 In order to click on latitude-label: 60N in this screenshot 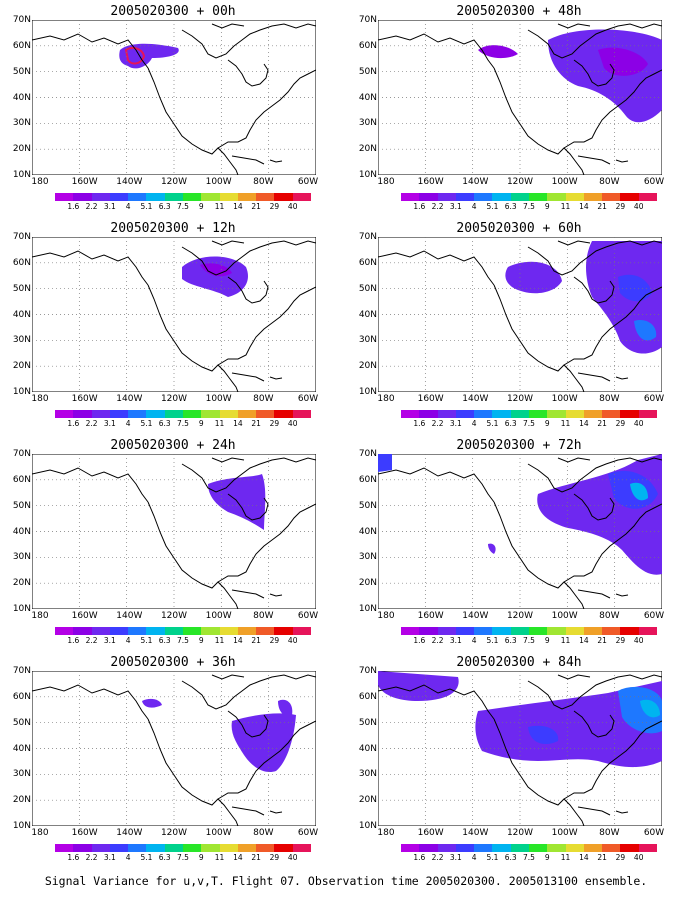, I will do `click(367, 696)`.